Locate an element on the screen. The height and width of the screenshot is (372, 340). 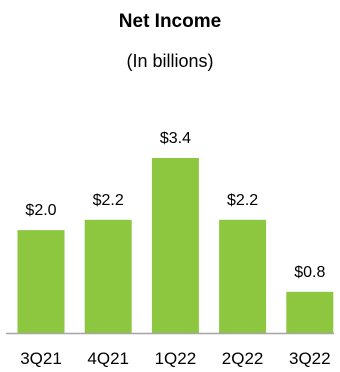
chart-subtitle: (In billions) is located at coordinates (169, 61).